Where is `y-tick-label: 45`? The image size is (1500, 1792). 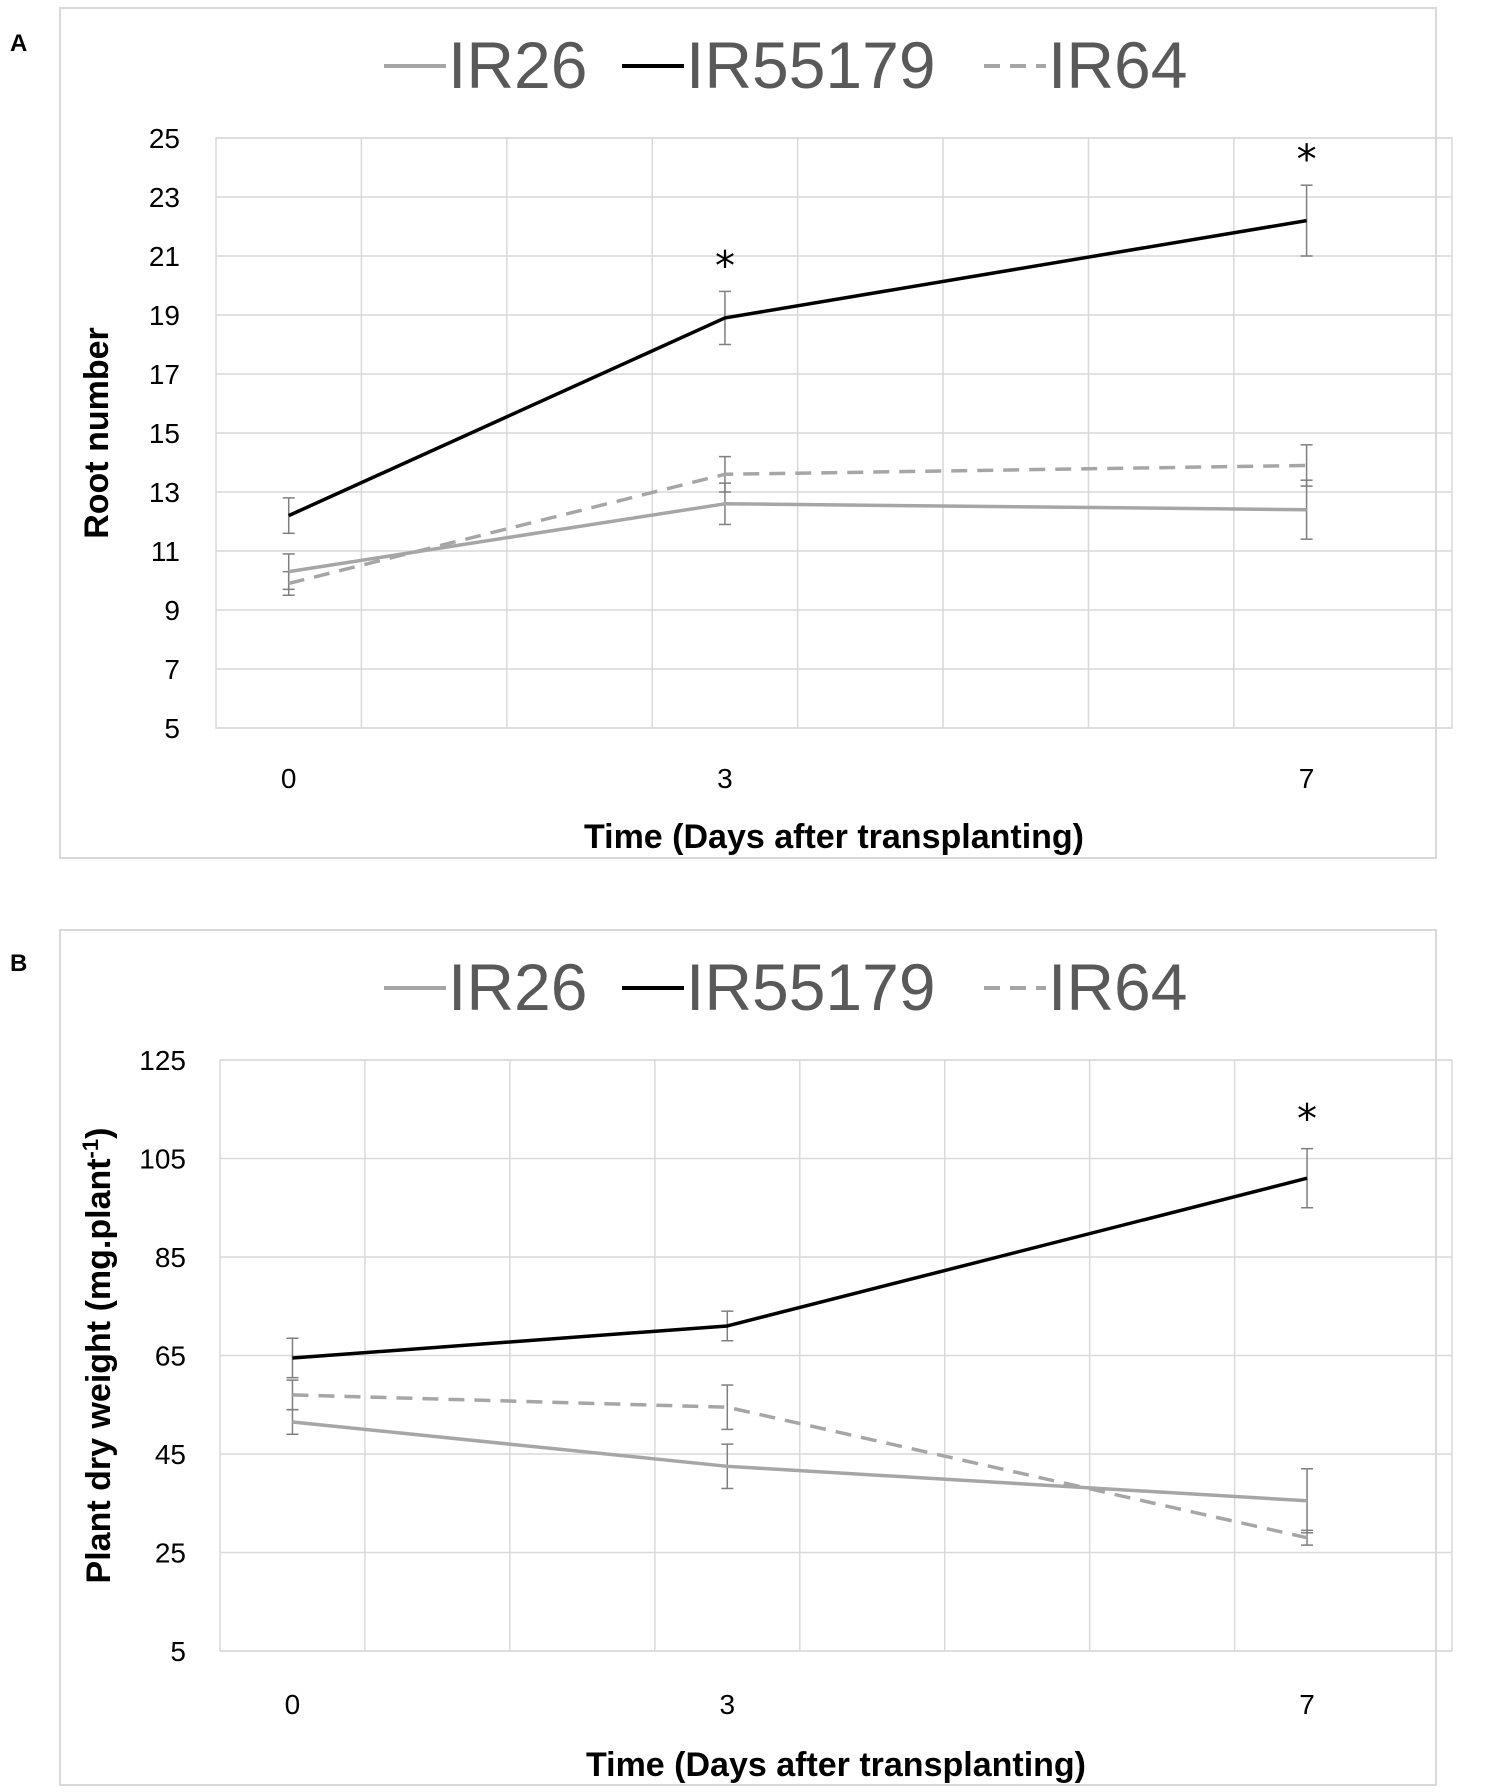 y-tick-label: 45 is located at coordinates (170, 1454).